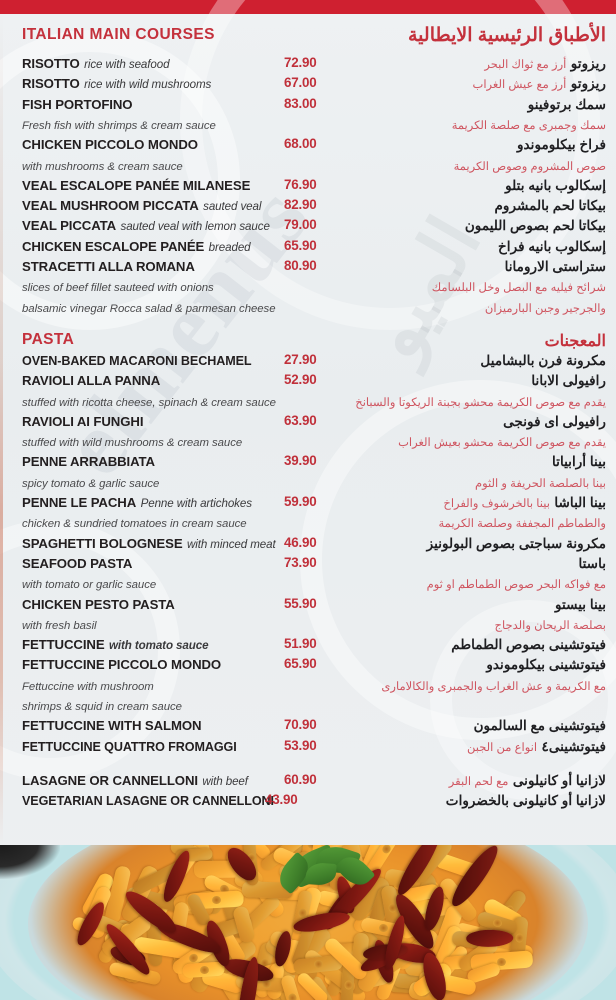 The width and height of the screenshot is (616, 1000). Describe the element at coordinates (169, 359) in the screenshot. I see `menu-item-row: OVEN-BAKED MACARONI BECHAMEL 27.90` at that location.